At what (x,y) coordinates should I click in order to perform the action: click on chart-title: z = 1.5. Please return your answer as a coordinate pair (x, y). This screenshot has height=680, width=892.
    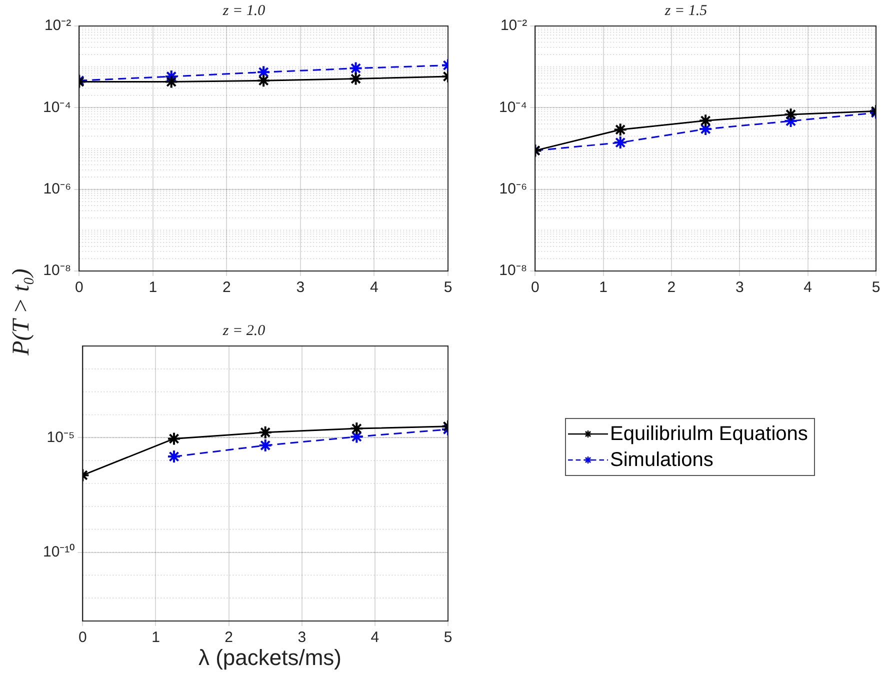
    Looking at the image, I should click on (686, 10).